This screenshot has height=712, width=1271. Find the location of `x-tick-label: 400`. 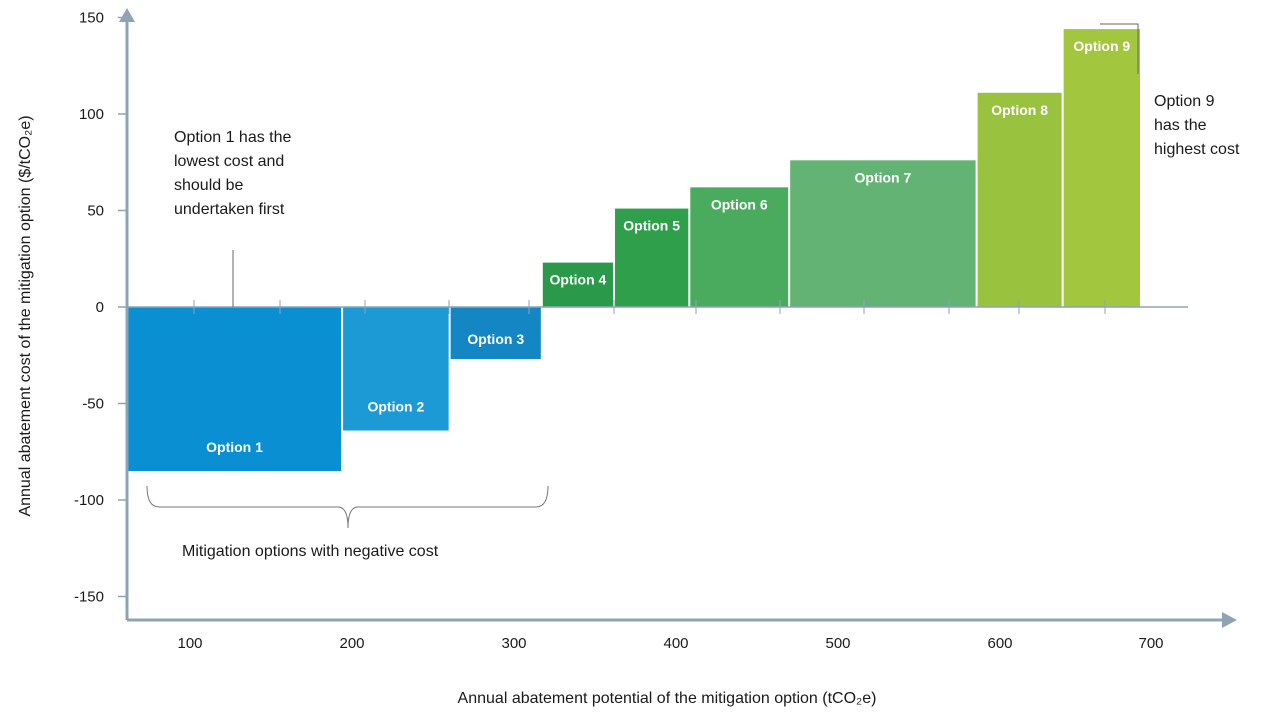

x-tick-label: 400 is located at coordinates (675, 643).